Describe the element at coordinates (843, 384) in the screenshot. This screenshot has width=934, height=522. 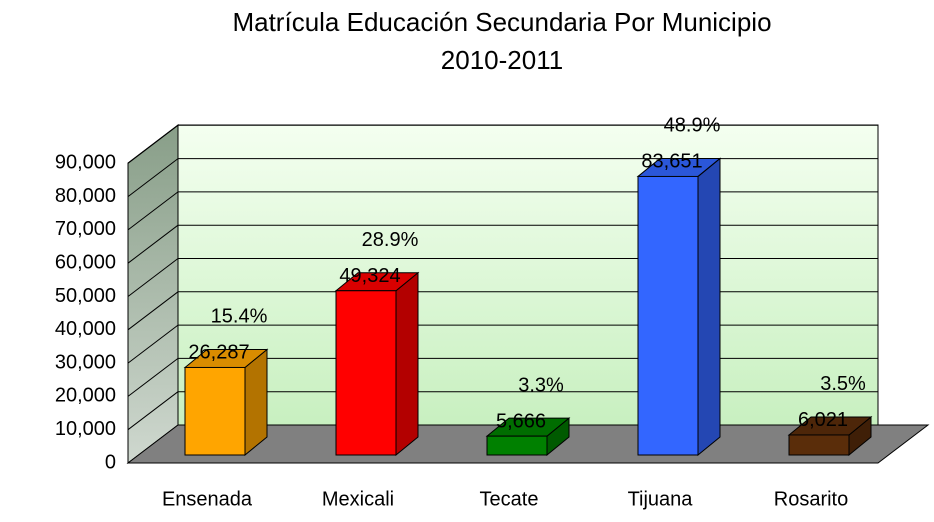
I see `annotation: 3.5%` at that location.